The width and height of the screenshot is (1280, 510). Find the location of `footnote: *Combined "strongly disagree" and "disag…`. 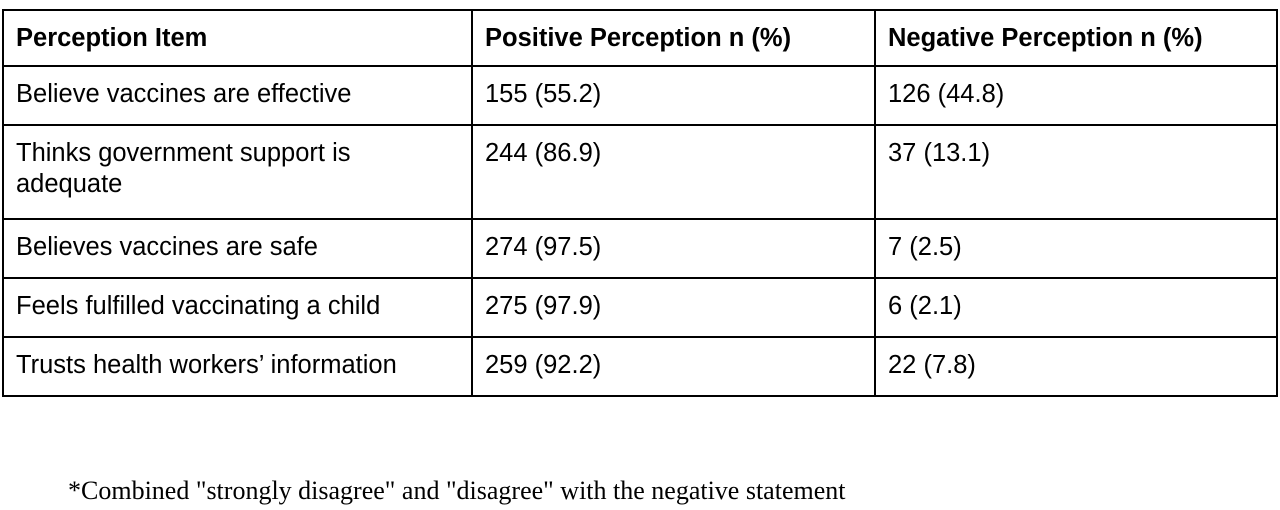

footnote: *Combined "strongly disagree" and "disag… is located at coordinates (457, 490).